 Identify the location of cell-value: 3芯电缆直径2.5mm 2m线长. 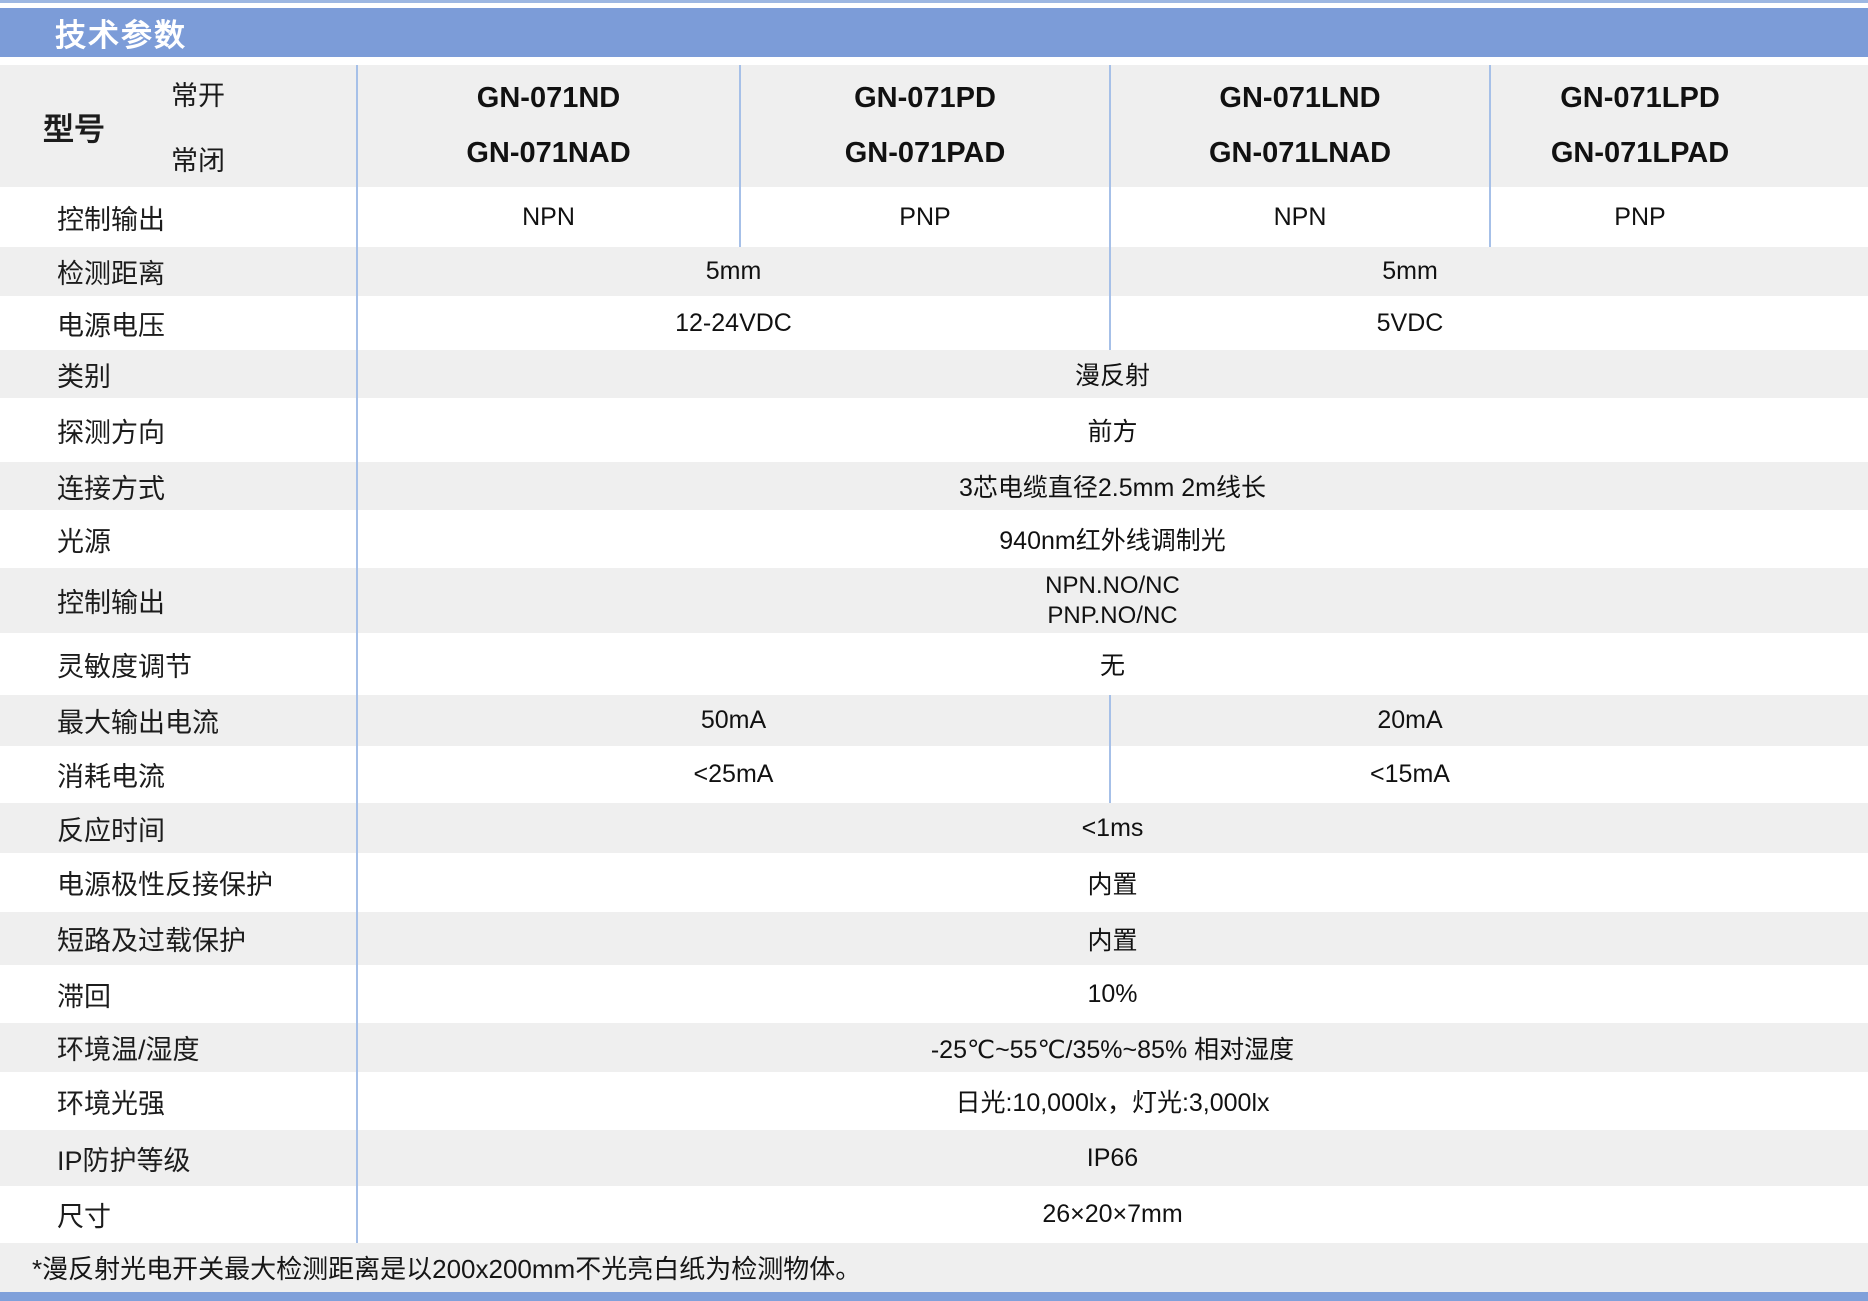
(1112, 488).